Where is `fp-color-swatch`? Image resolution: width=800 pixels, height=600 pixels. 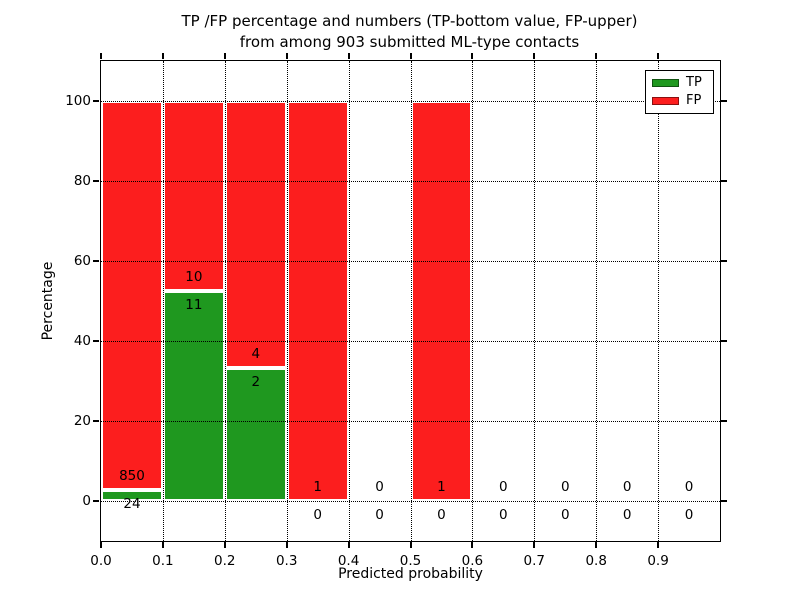
fp-color-swatch is located at coordinates (665, 100).